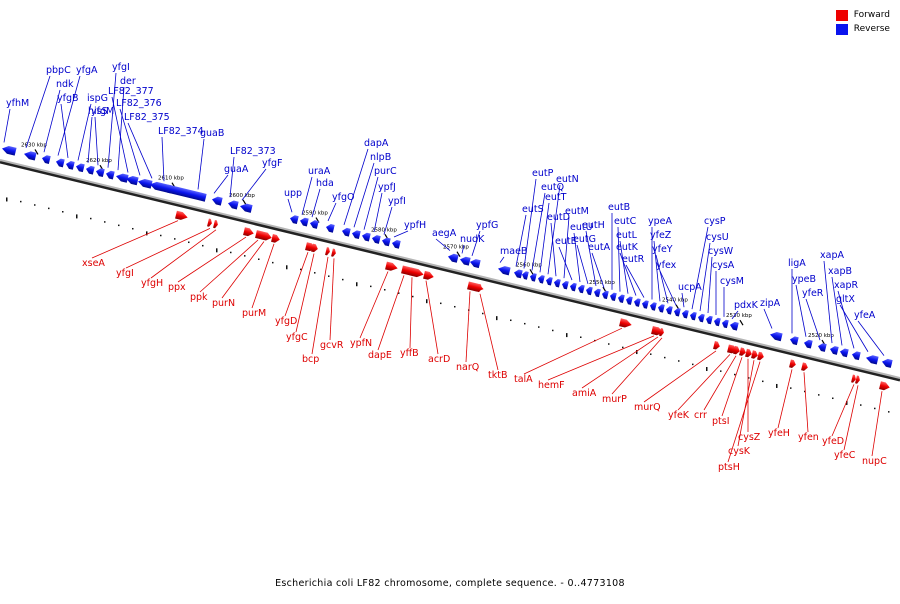  I want to click on gene-label-reverse: eutR, so click(633, 259).